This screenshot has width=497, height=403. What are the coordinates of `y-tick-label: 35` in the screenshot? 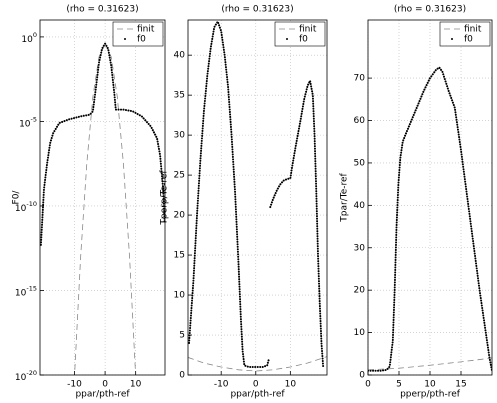 It's located at (179, 96).